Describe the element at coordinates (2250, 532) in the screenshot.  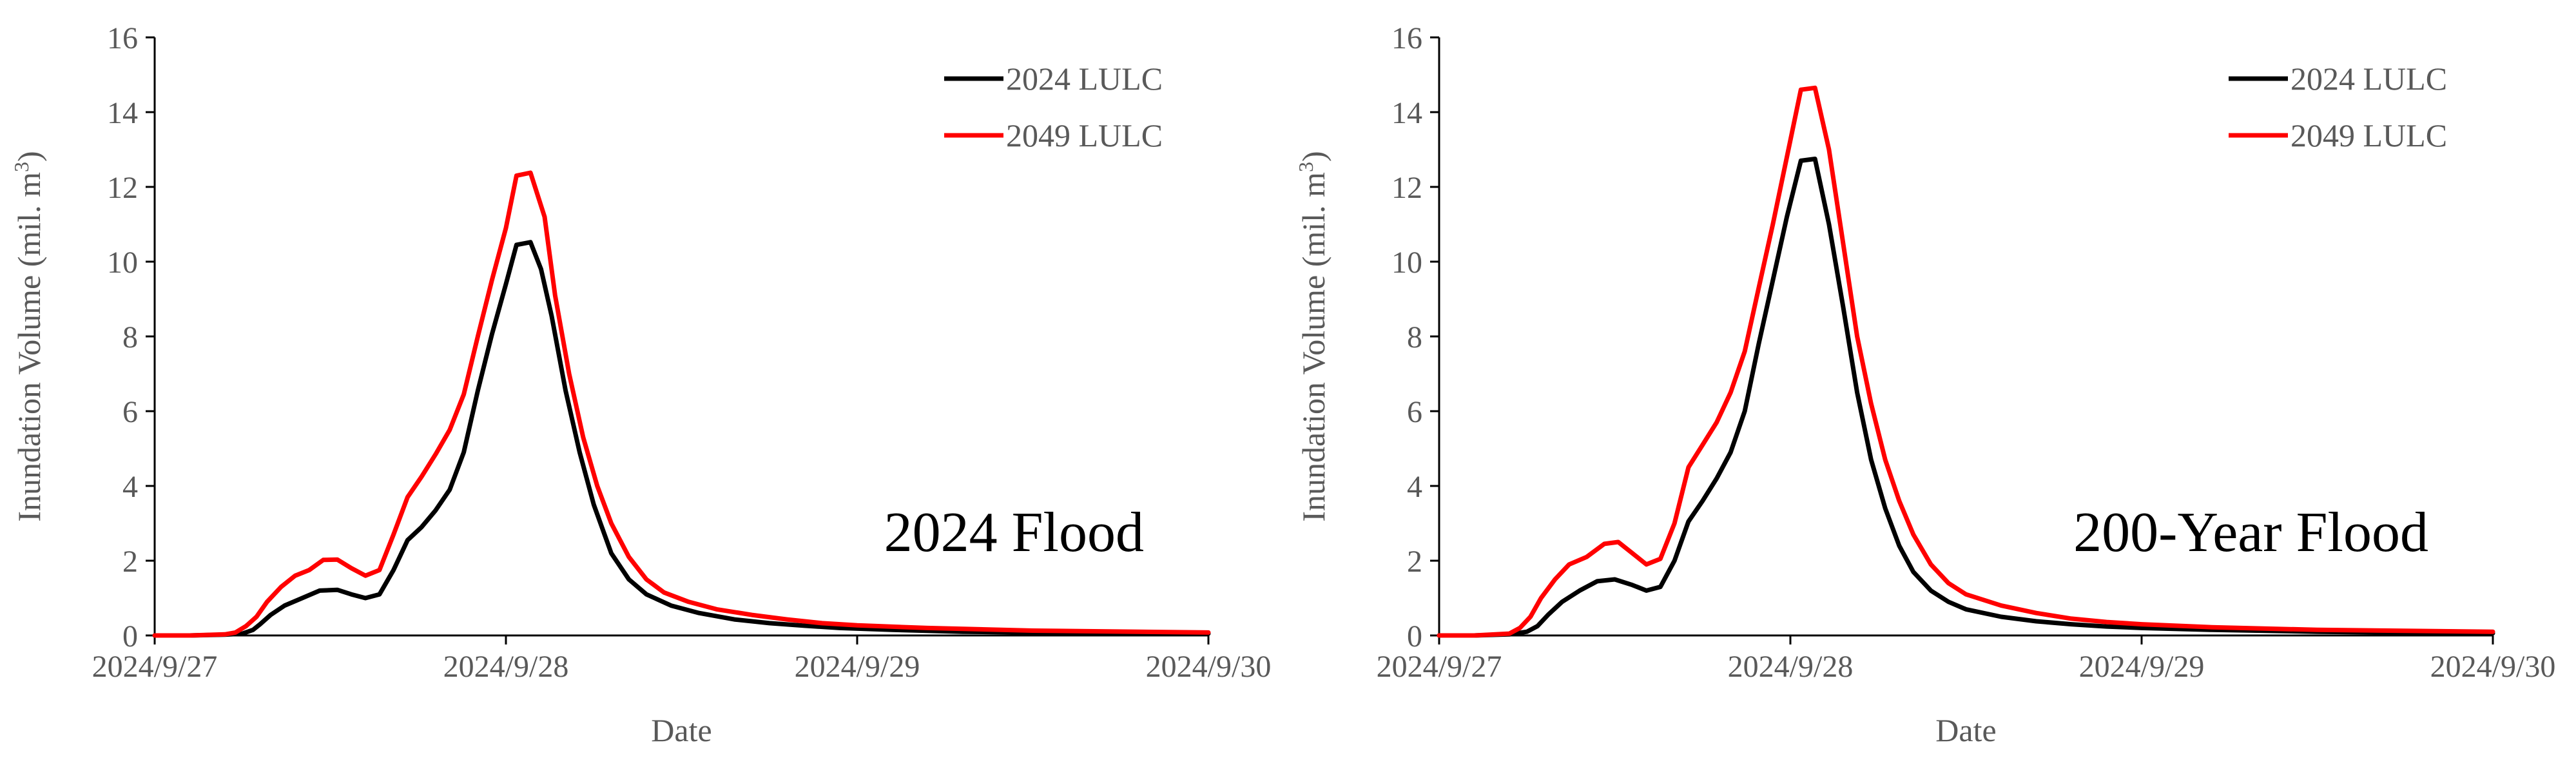
I see `chart-annotation: 200-Year Flood` at that location.